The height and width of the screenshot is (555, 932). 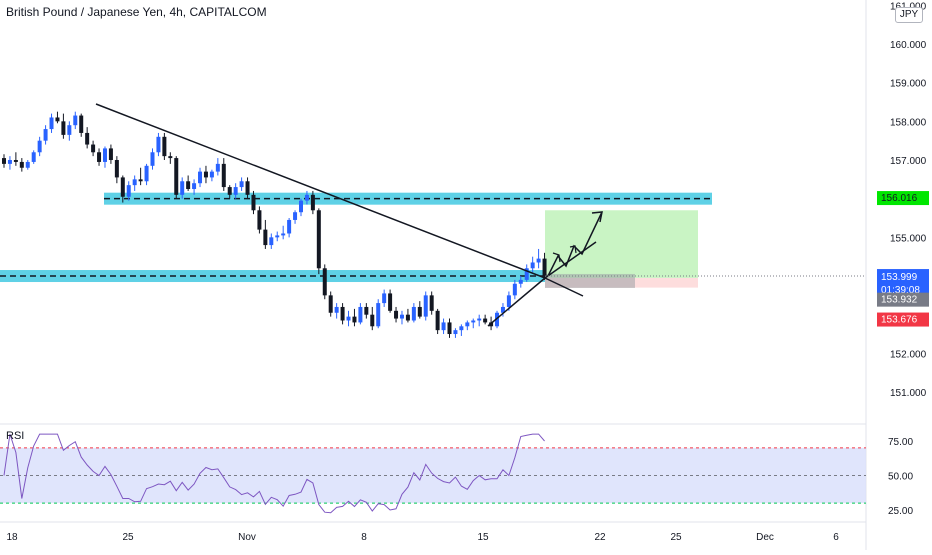 I want to click on time-axis-label: 8, so click(x=364, y=537).